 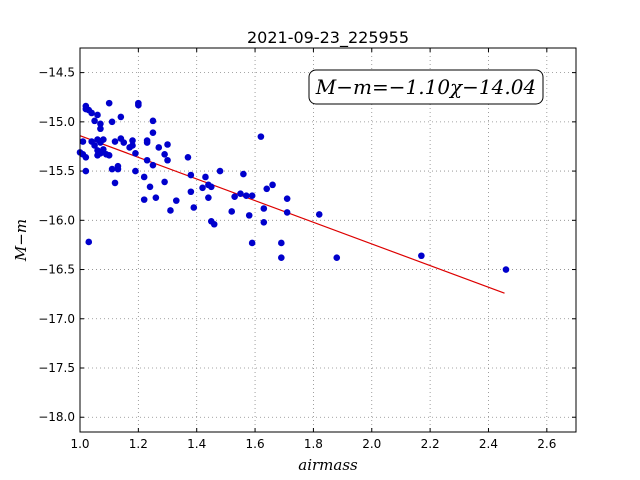 What do you see at coordinates (56, 245) in the screenshot?
I see `y-tick-labels: −18.0 −17.5 −17.0 −16.5 −16.0 −15.5 −15.0 −14.5` at bounding box center [56, 245].